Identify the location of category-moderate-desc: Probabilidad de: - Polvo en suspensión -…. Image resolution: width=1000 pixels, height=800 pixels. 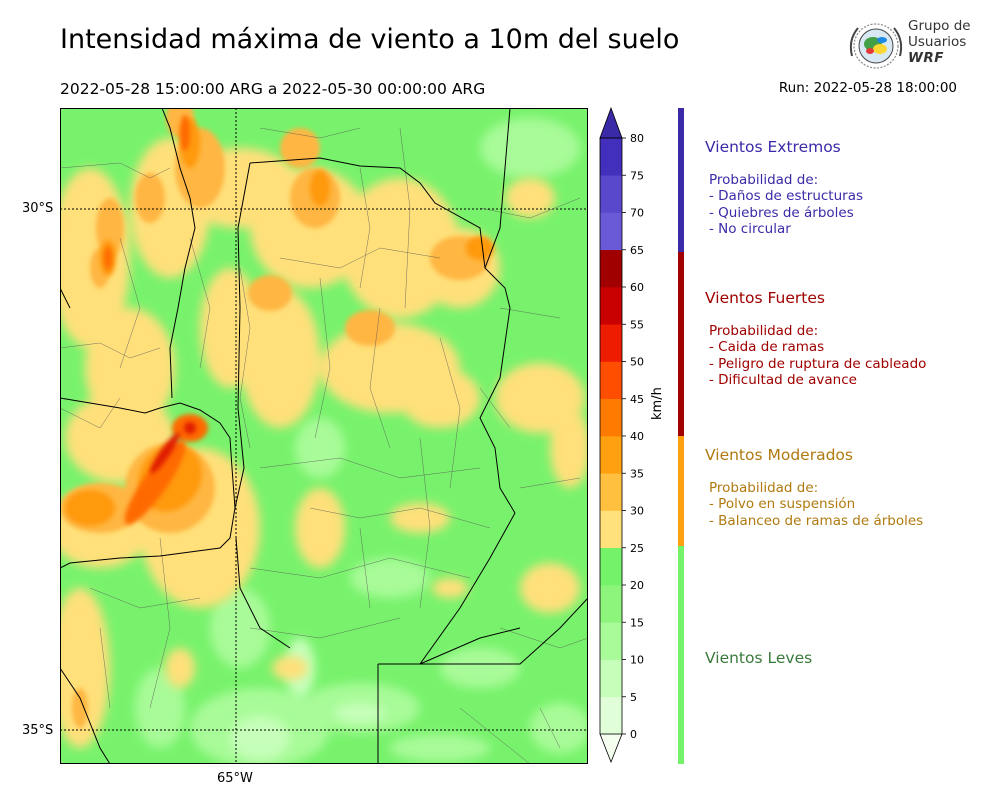
(816, 504).